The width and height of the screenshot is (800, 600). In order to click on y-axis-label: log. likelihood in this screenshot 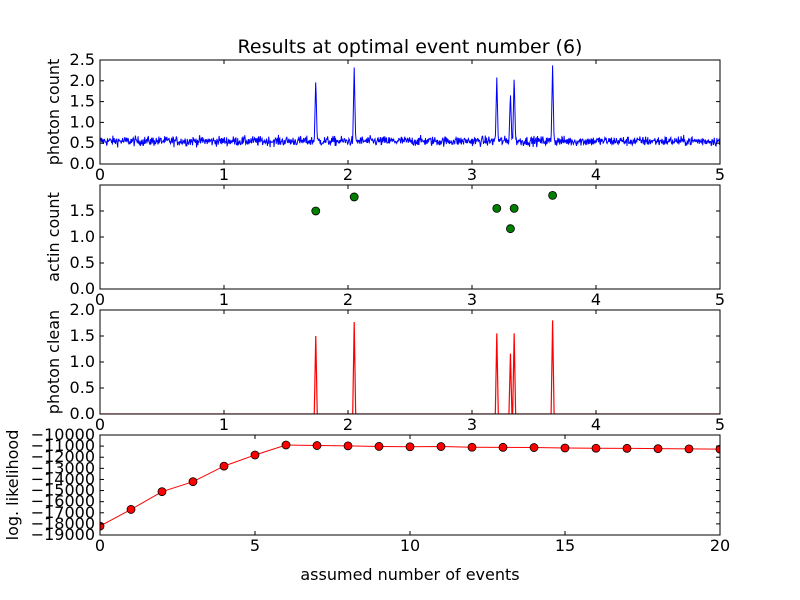, I will do `click(12, 485)`.